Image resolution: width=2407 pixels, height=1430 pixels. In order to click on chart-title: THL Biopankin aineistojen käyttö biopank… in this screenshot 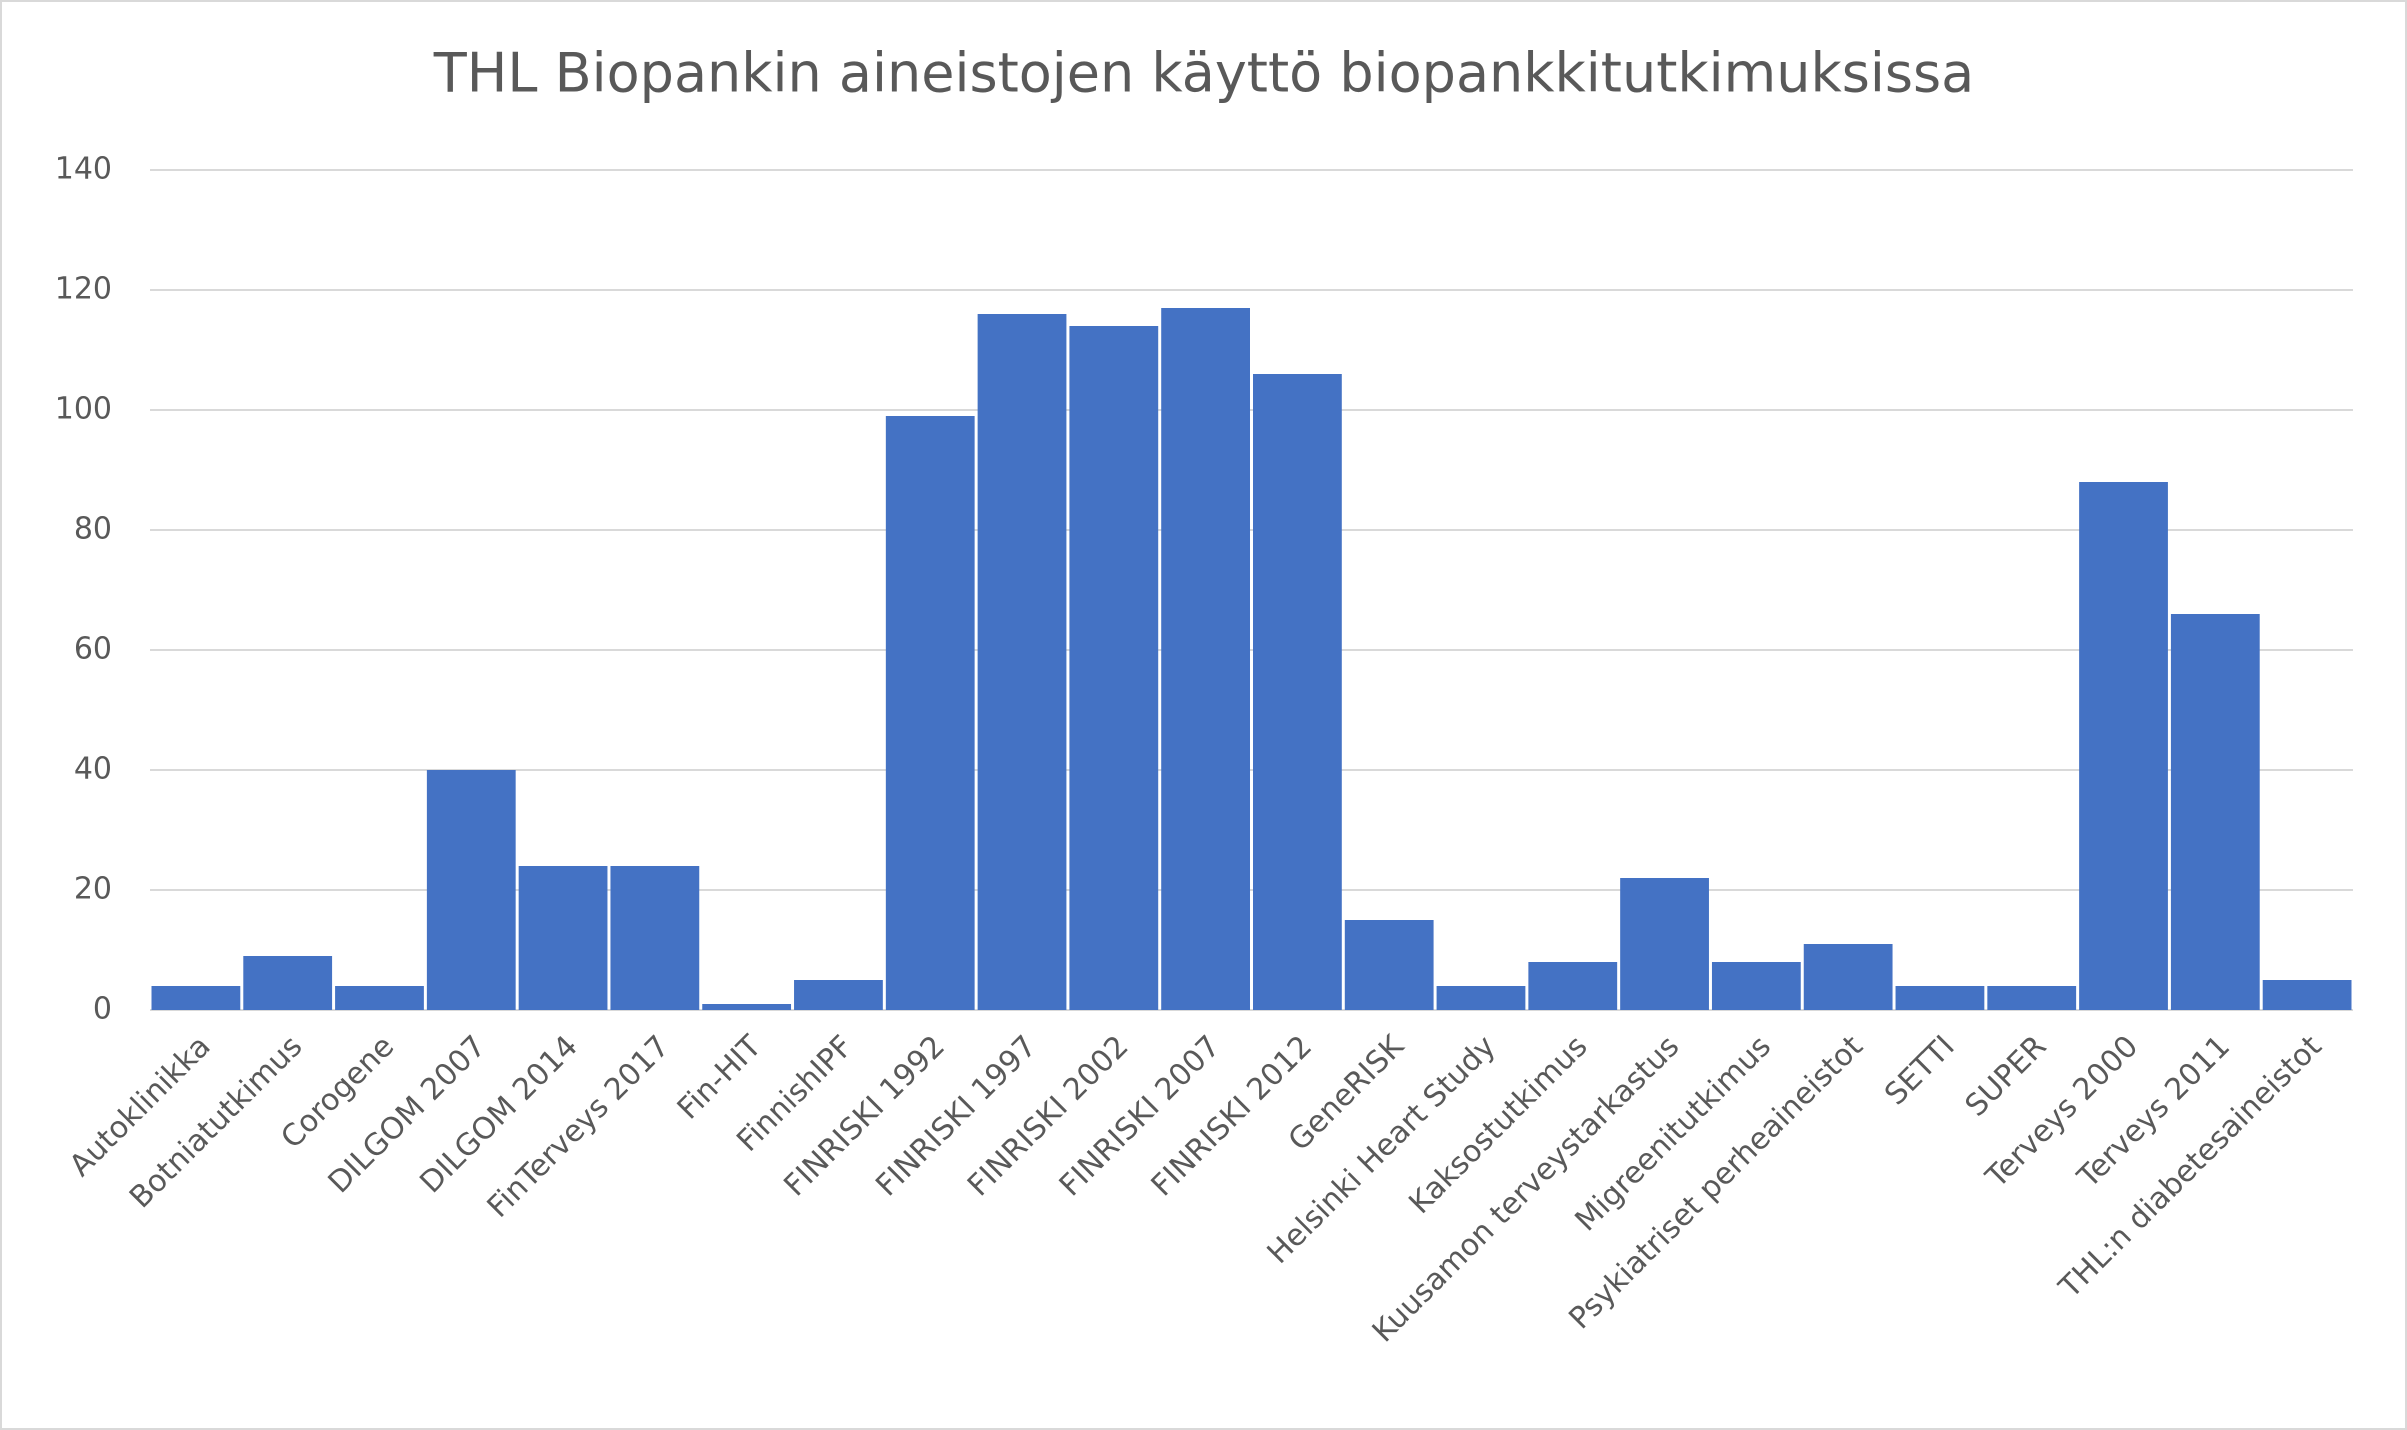, I will do `click(1204, 73)`.